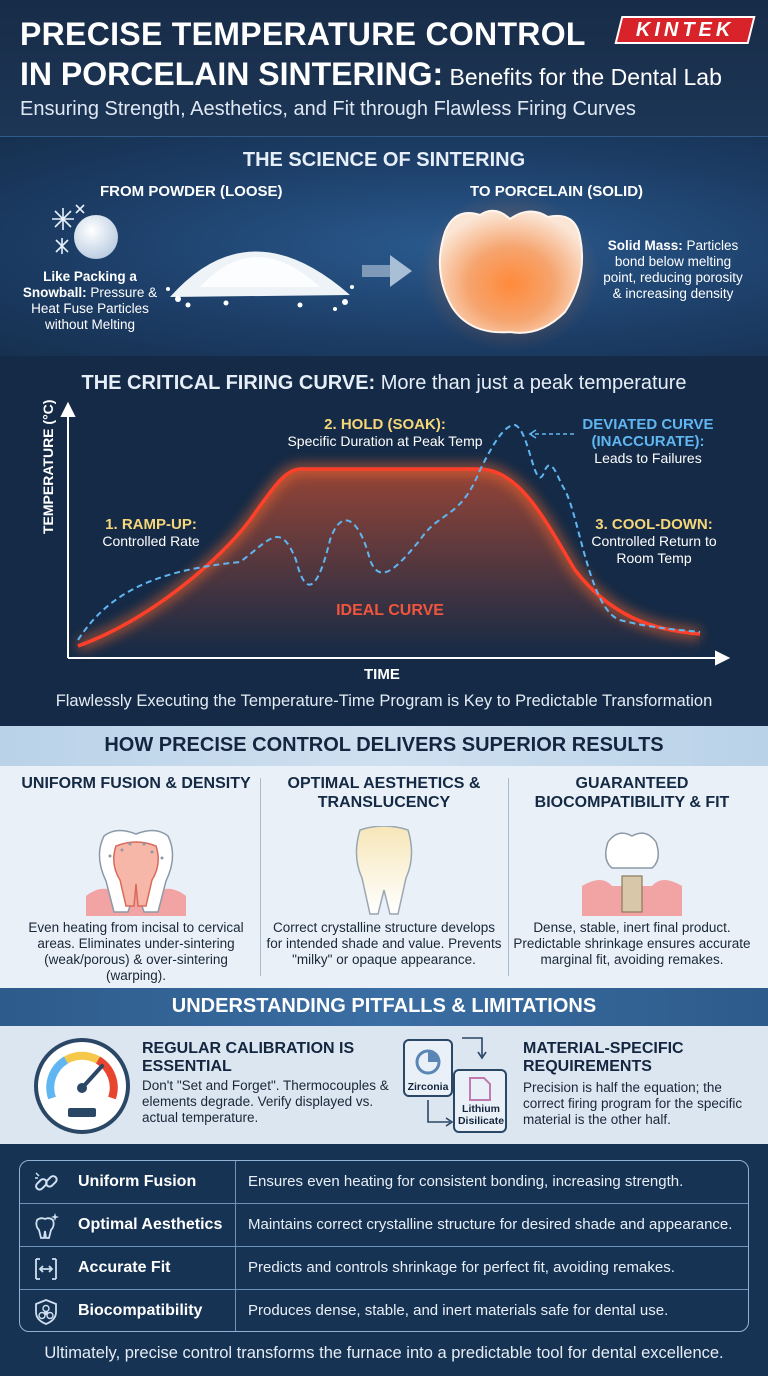 This screenshot has width=768, height=1376. Describe the element at coordinates (648, 433) in the screenshot. I see `deviated-head: DEVIATED CURVE (INACCURATE):` at that location.